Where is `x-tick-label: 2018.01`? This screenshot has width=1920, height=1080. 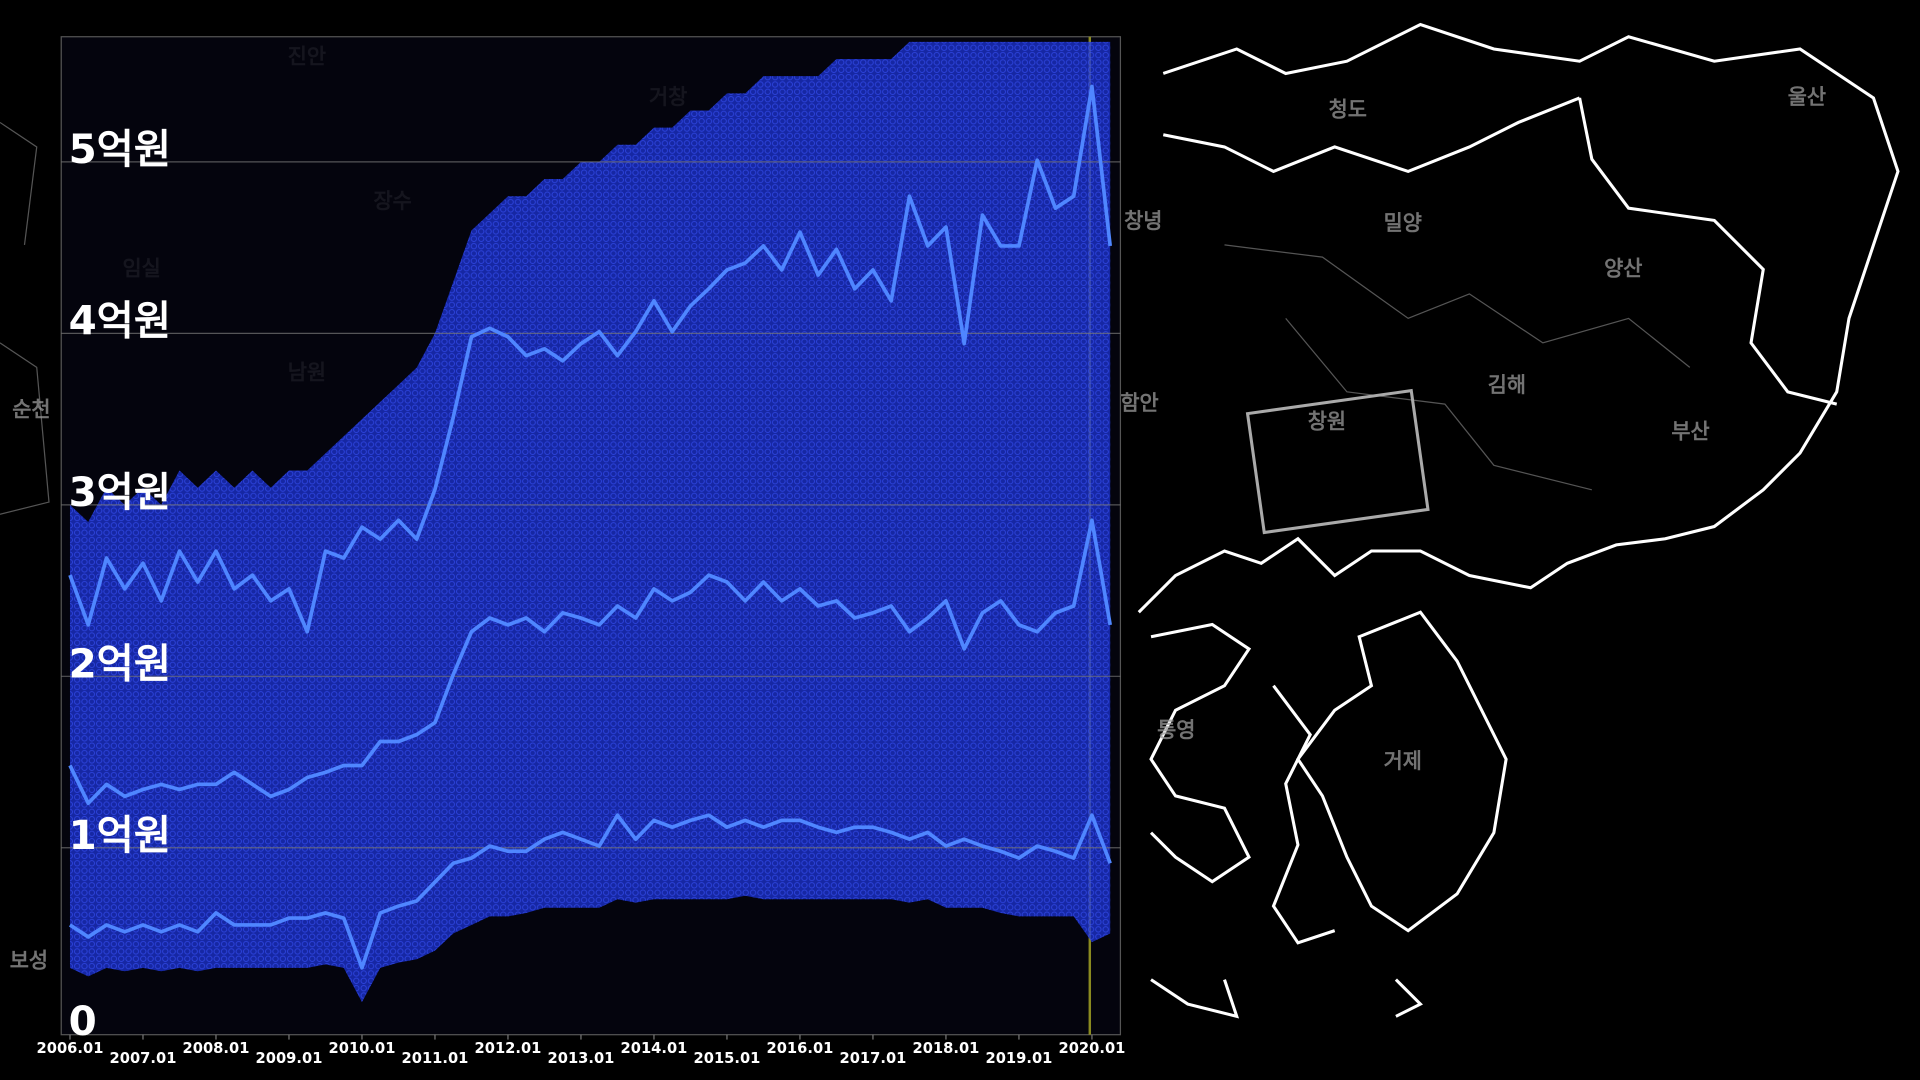 x-tick-label: 2018.01 is located at coordinates (945, 1048).